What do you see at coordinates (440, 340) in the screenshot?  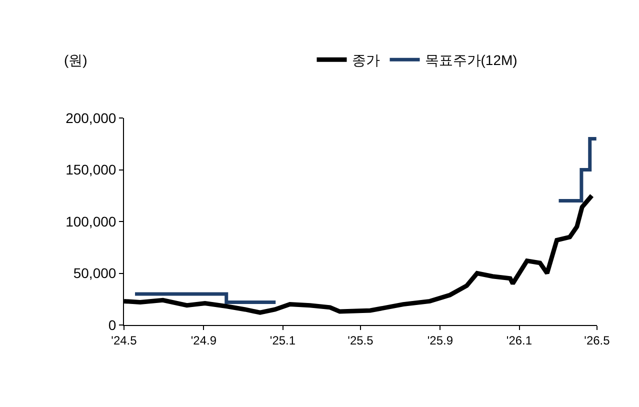 I see `x-tick-label: '25.9` at bounding box center [440, 340].